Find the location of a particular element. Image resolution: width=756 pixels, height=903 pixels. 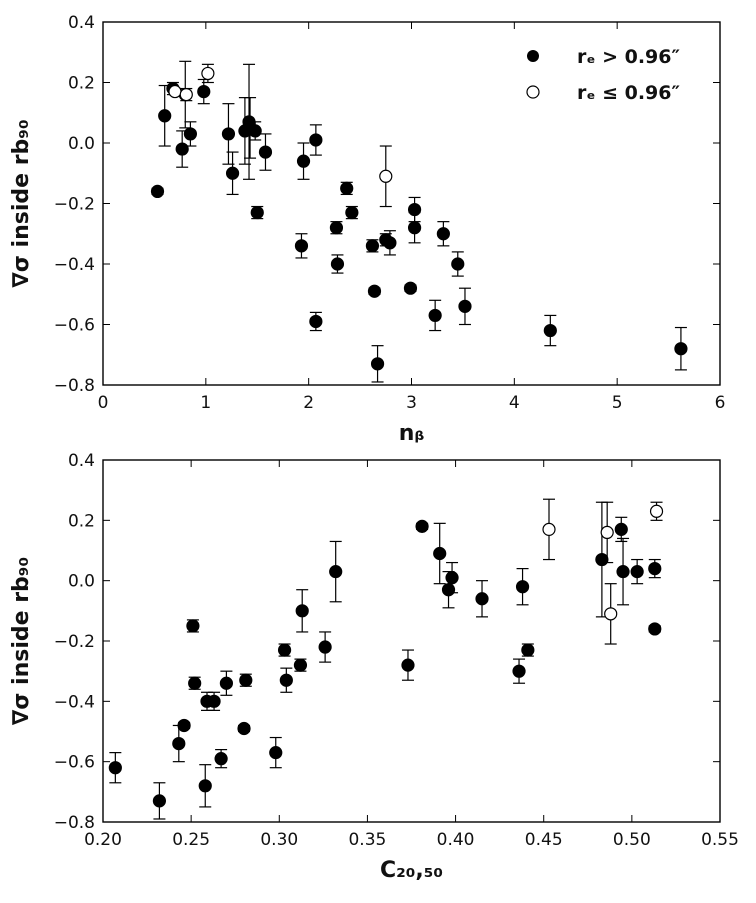

legend: rₑ > 0.96″ rₑ ≤ 0.96″ is located at coordinates (603, 75).